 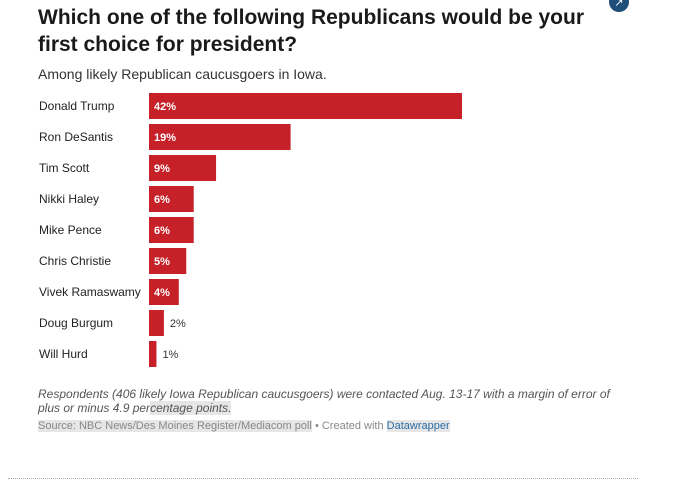 I want to click on value-label-vivek-ramaswamy: 4%, so click(x=162, y=293).